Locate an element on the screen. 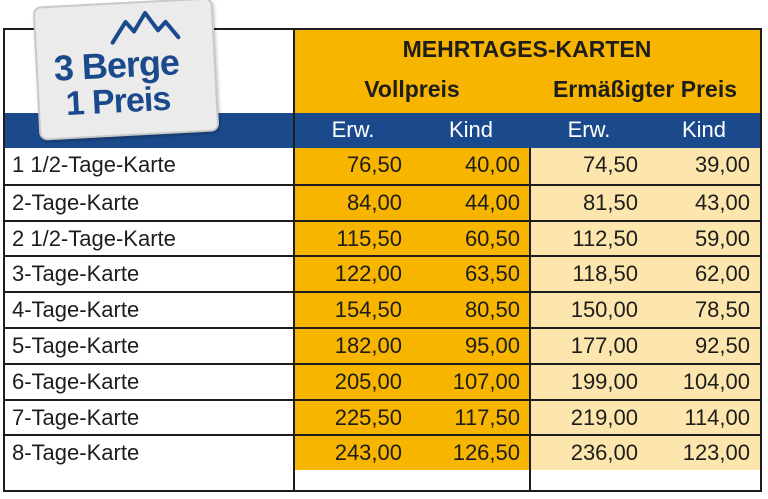 The height and width of the screenshot is (499, 768). price-kind-vollpreis: 63,50 is located at coordinates (471, 274).